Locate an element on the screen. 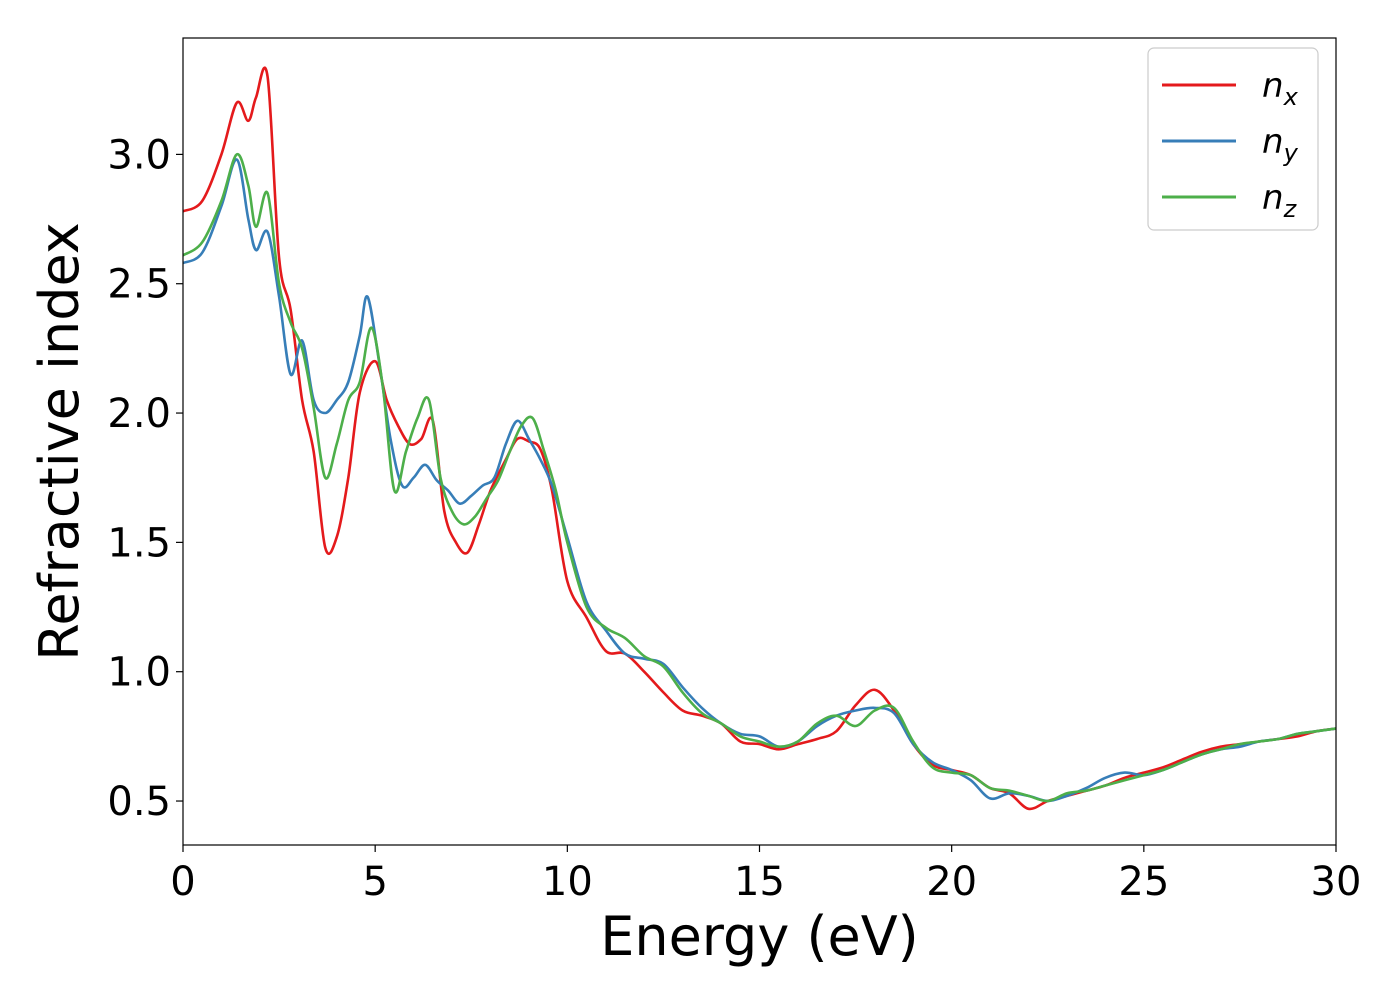  x-axis-ticks: 0 5 10 15 20 25 30 is located at coordinates (765, 875).